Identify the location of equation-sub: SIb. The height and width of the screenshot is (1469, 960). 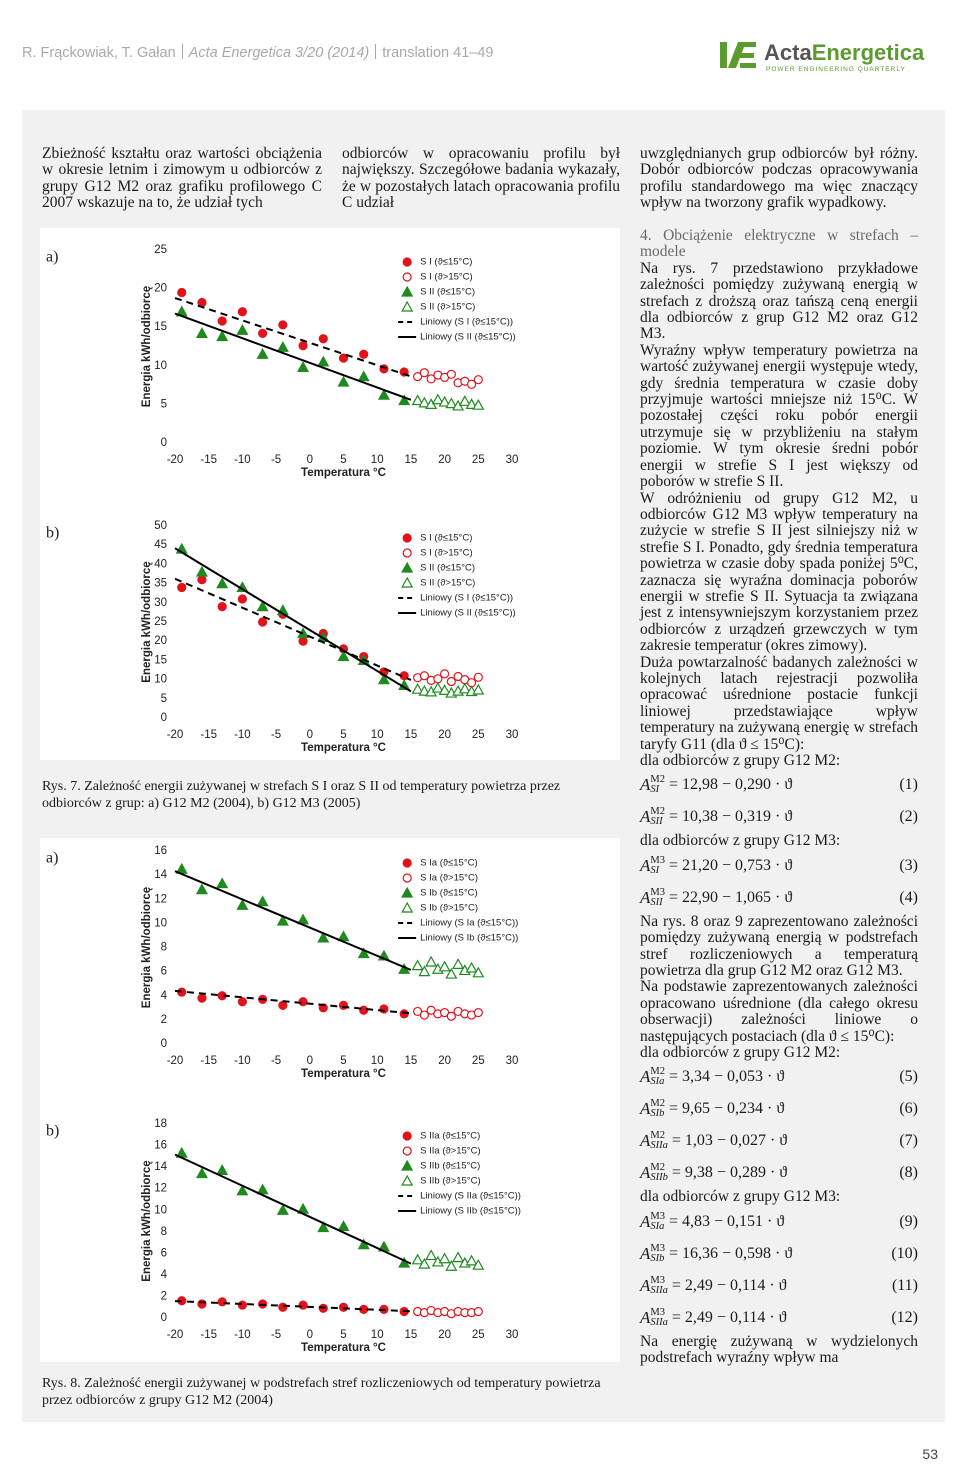
(657, 1258).